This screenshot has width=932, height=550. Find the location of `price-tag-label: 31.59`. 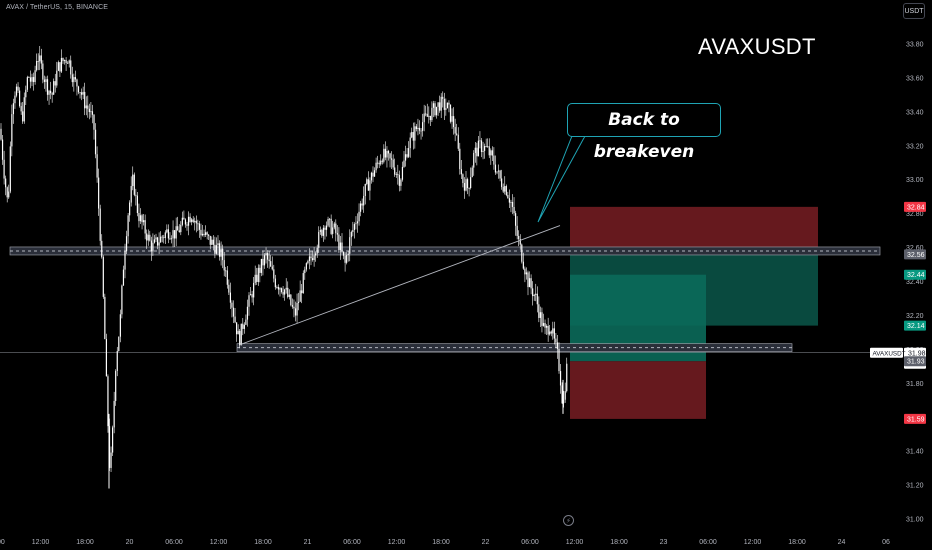

price-tag-label: 31.59 is located at coordinates (916, 419).